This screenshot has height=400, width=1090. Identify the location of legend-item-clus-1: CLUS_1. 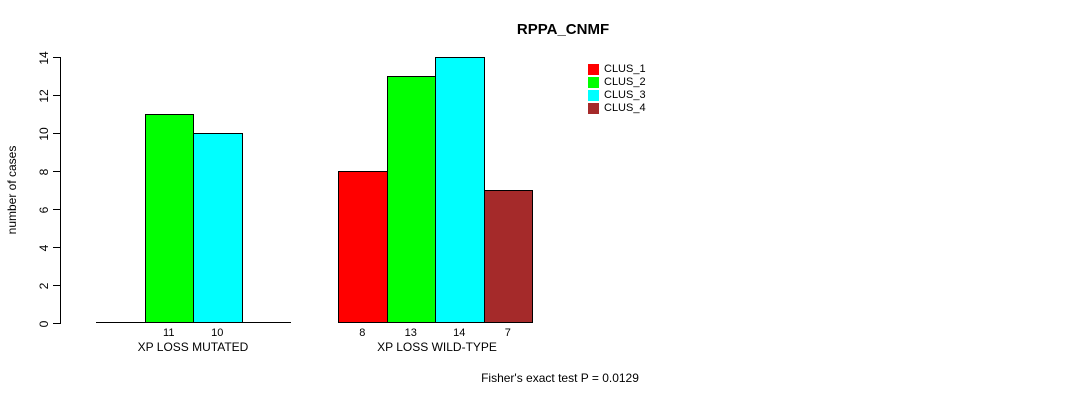
(617, 69).